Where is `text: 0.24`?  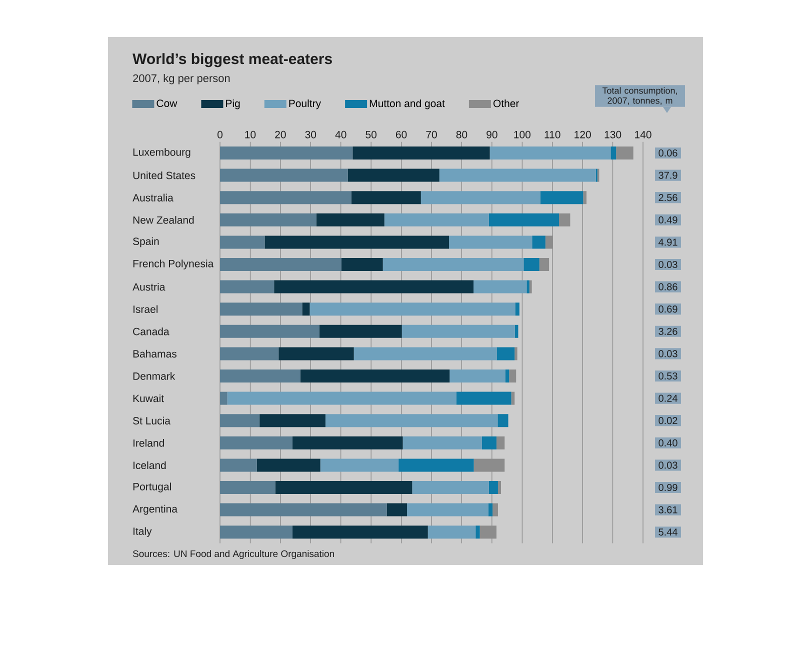
text: 0.24 is located at coordinates (668, 398).